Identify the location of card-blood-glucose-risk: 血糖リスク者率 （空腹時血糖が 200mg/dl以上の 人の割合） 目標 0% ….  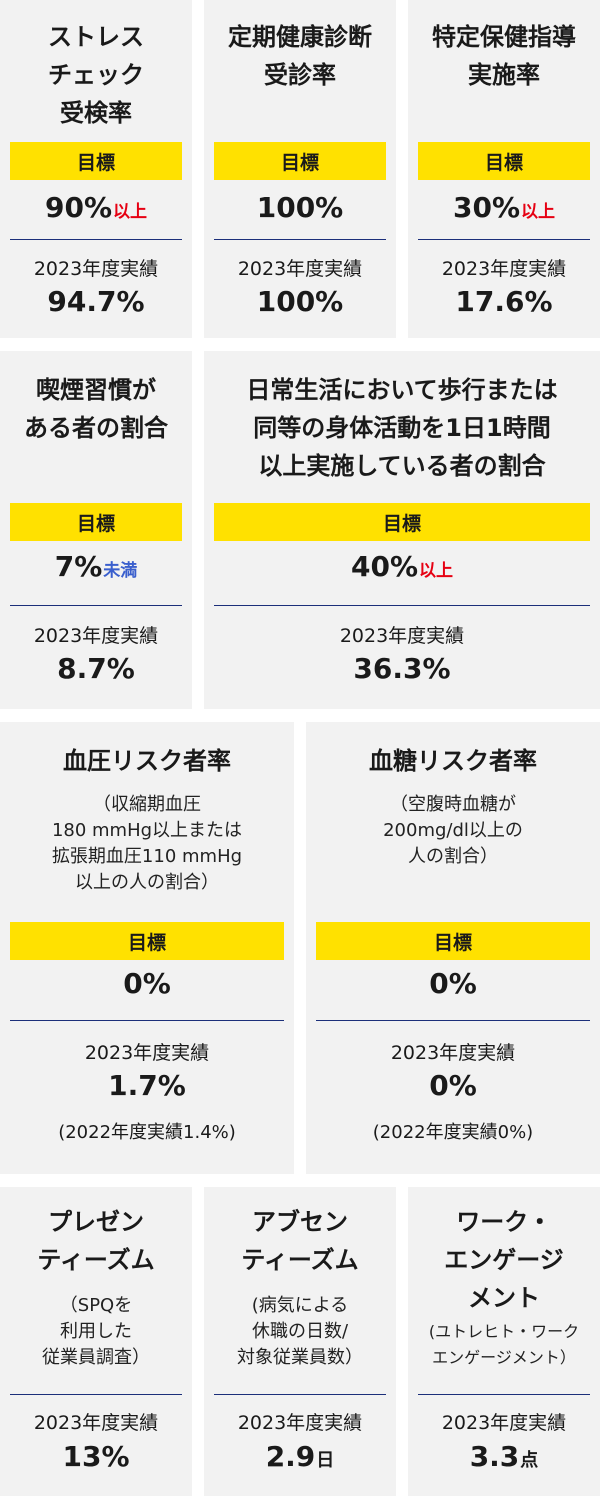
(453, 948).